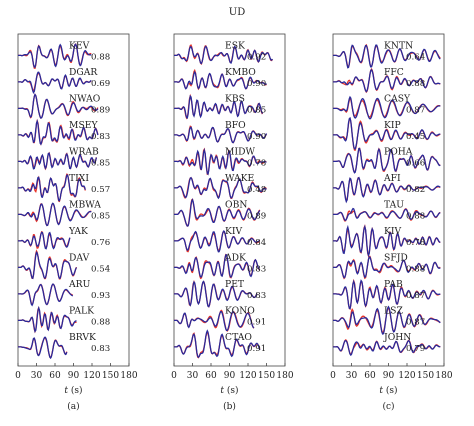 This screenshot has height=426, width=474. I want to click on station-label: ESK, so click(235, 45).